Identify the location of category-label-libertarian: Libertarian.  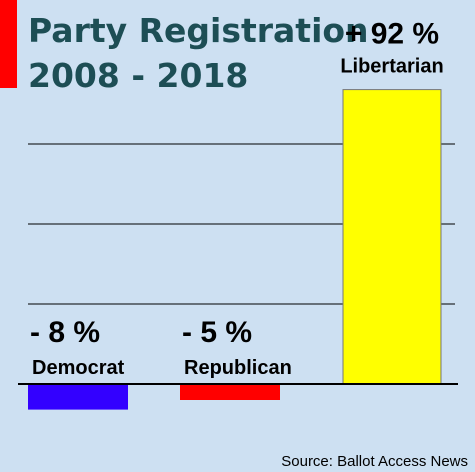
(391, 67).